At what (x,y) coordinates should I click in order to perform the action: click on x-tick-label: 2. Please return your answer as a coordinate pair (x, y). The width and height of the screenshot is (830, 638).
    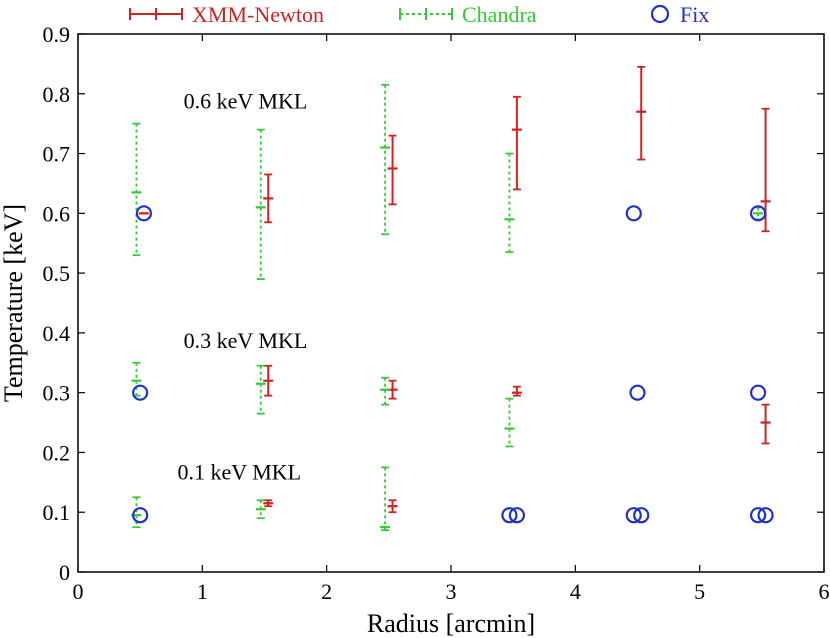
    Looking at the image, I should click on (326, 591).